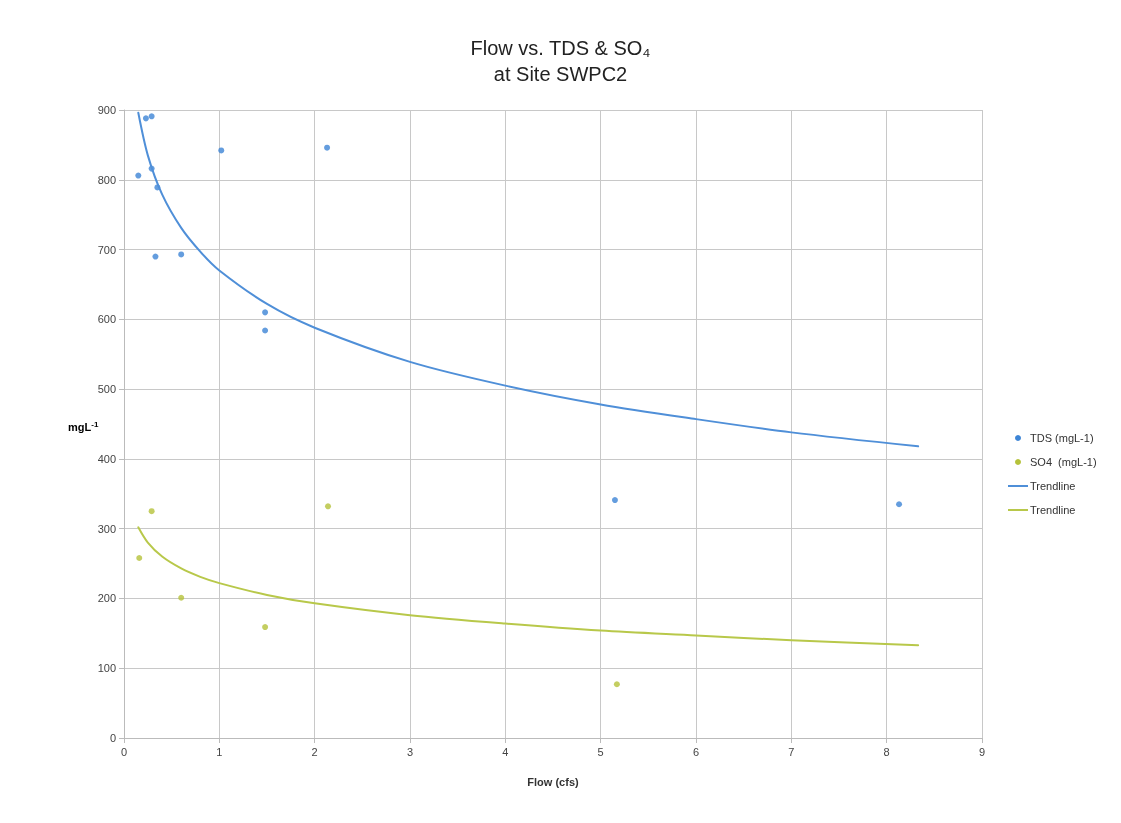  Describe the element at coordinates (124, 751) in the screenshot. I see `x-tick-label: 0` at that location.